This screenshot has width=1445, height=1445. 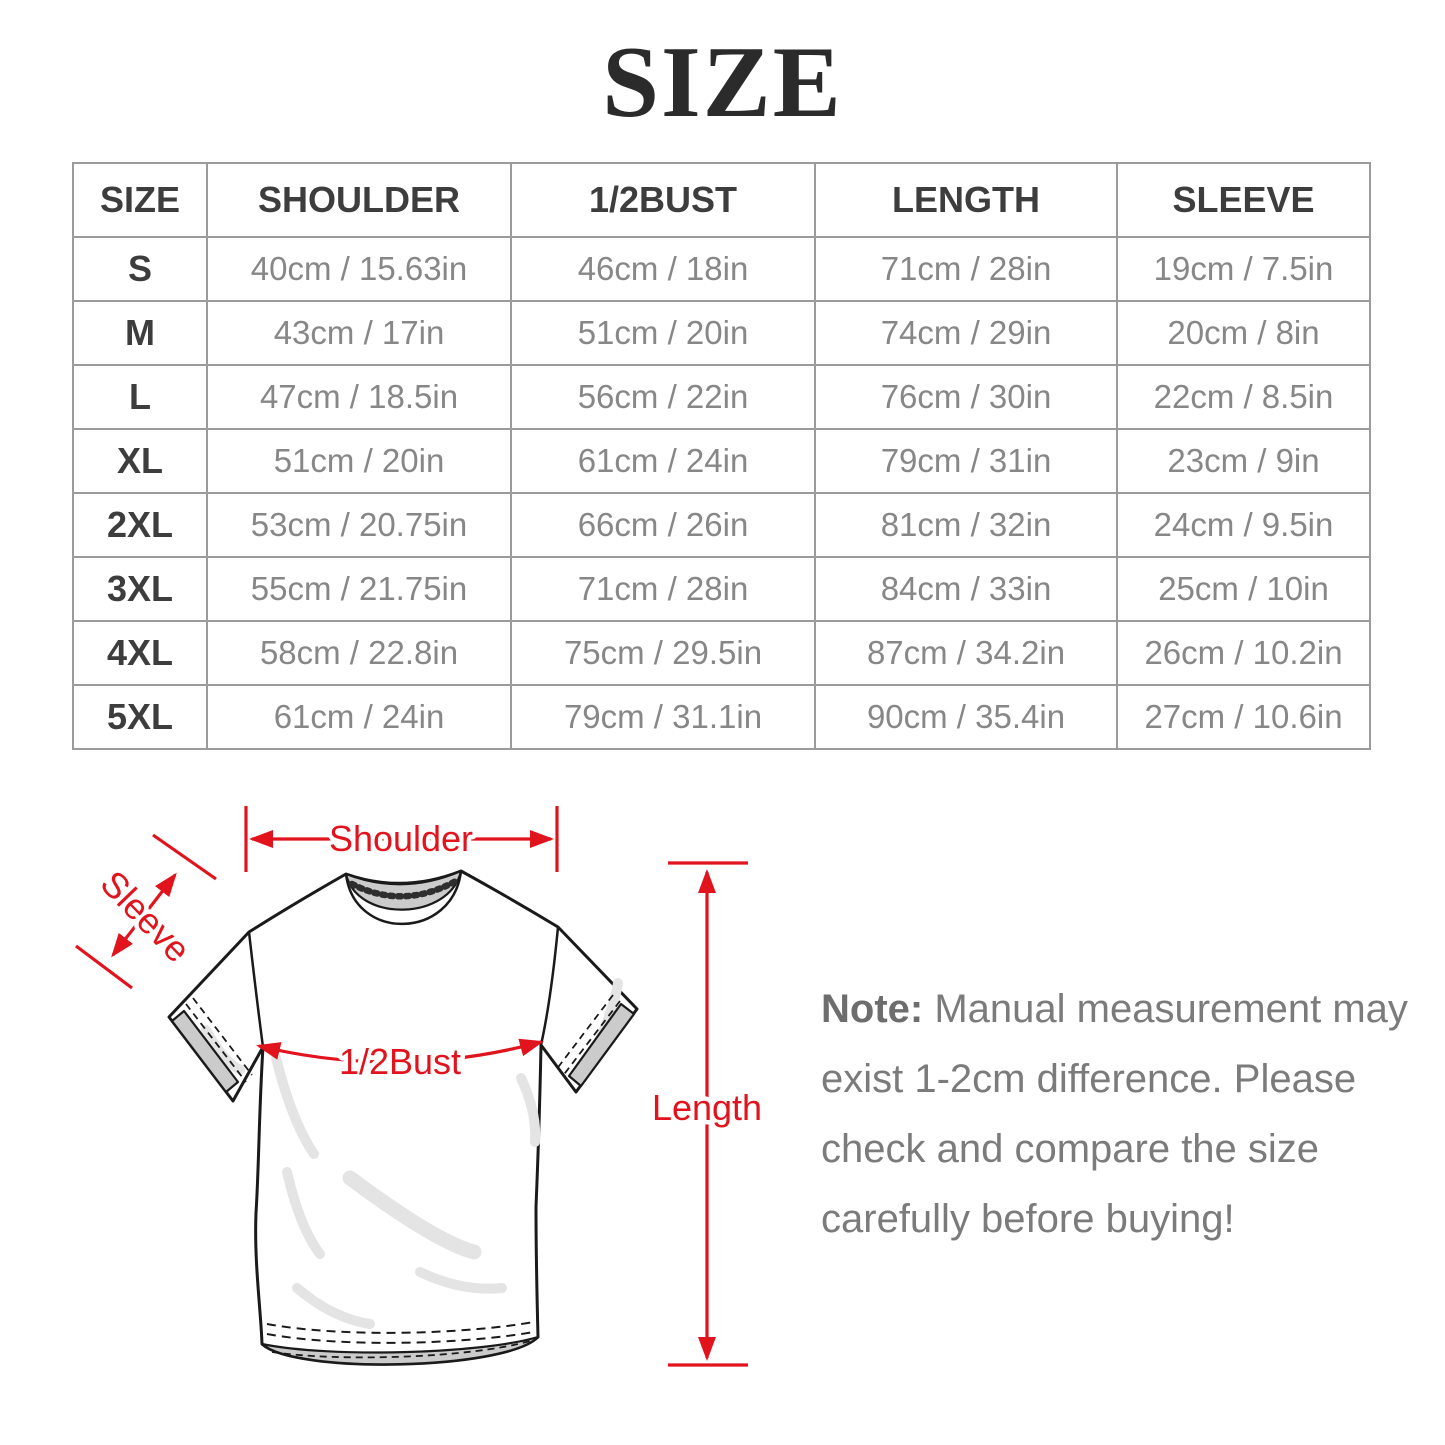 What do you see at coordinates (872, 1009) in the screenshot?
I see `note-label: Note:` at bounding box center [872, 1009].